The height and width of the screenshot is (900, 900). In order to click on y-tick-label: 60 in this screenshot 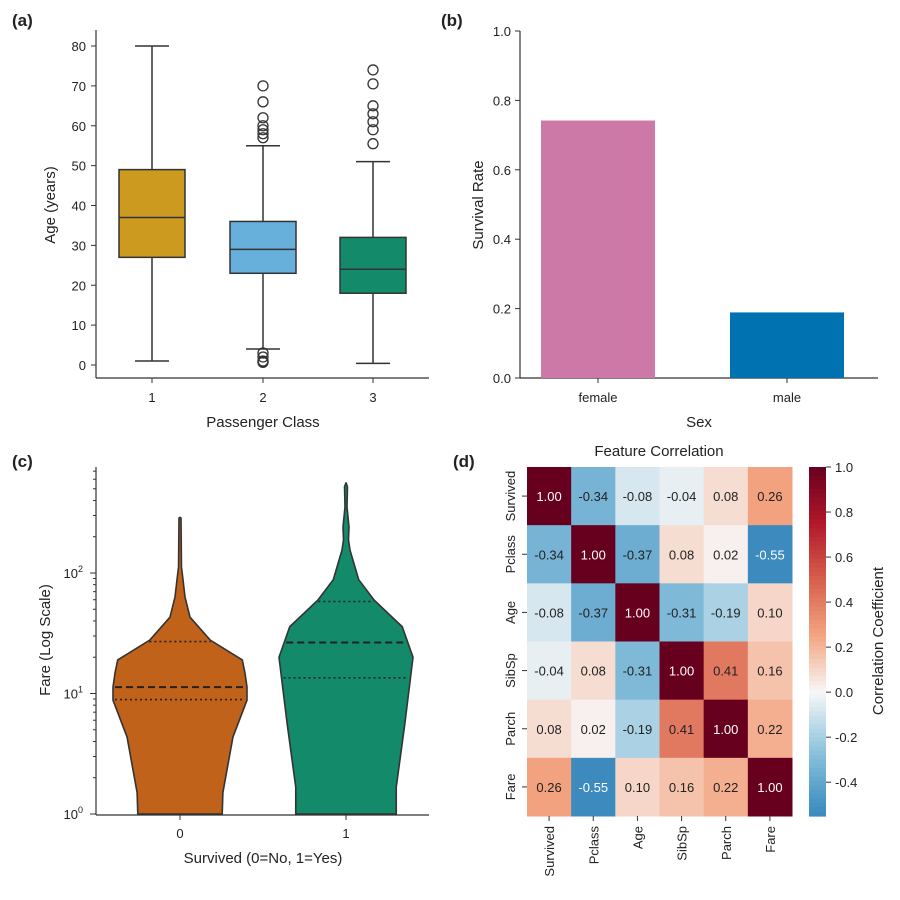, I will do `click(79, 126)`.